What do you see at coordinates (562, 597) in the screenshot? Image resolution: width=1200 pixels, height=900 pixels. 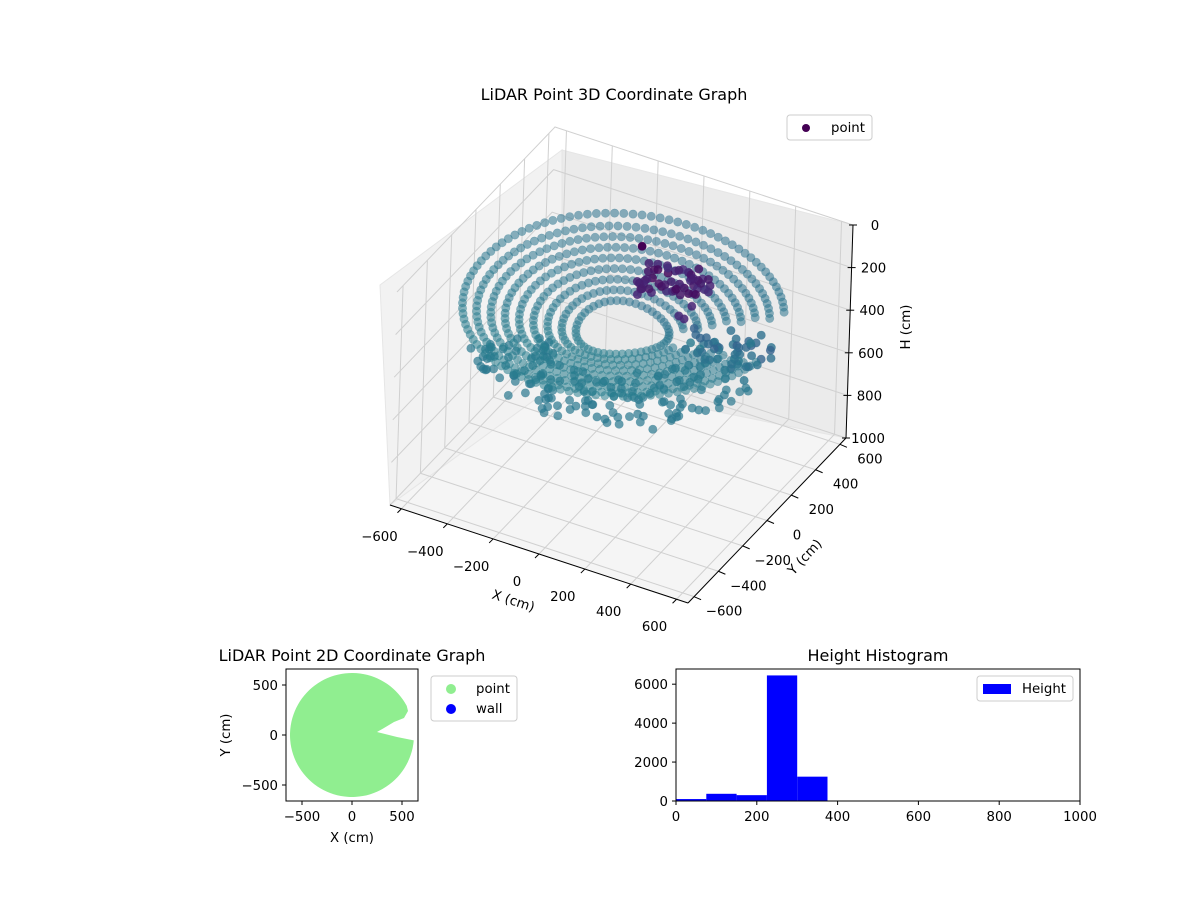 I see `x-tick-label-3d: 200` at bounding box center [562, 597].